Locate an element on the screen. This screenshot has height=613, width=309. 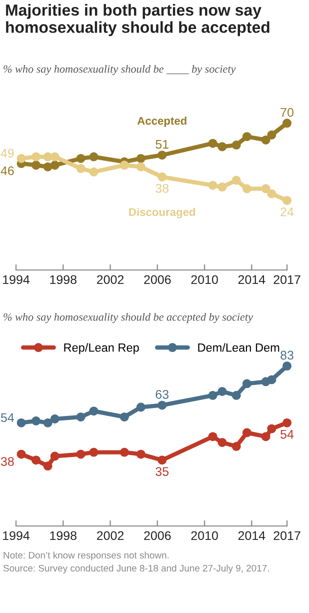
chart-title: Majorities in both parties now say homosexuality should be accepted is located at coordinates (138, 20).